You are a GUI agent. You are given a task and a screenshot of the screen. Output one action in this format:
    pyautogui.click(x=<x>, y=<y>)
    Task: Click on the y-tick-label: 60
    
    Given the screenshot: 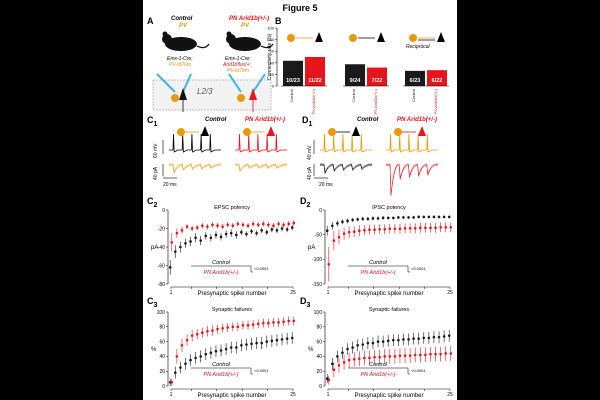 What is the action you would take?
    pyautogui.click(x=319, y=342)
    